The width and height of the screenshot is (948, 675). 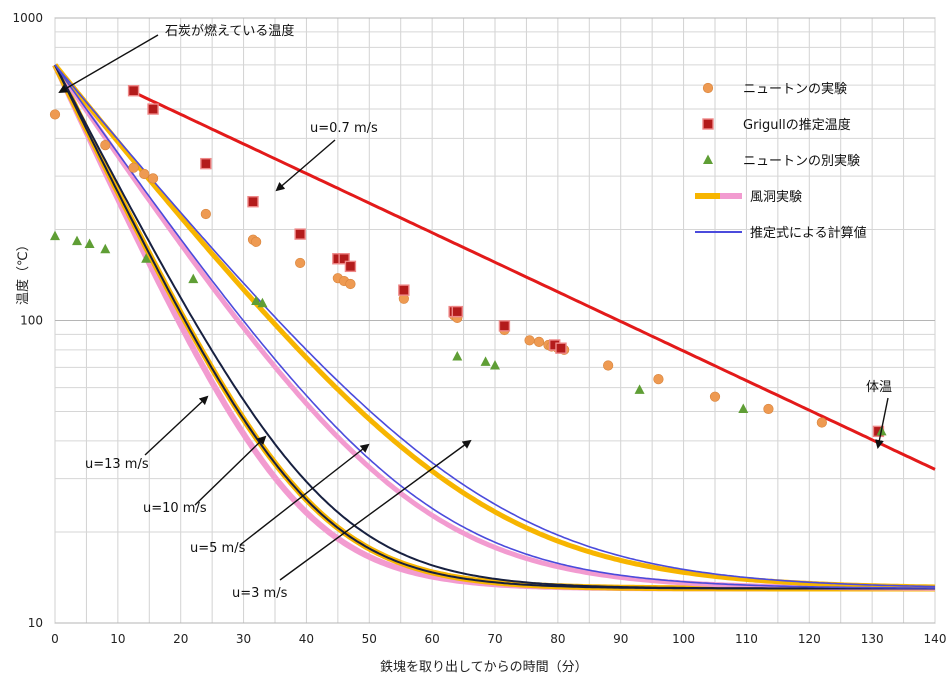 I want to click on y-tick-label: 100, so click(x=31, y=321).